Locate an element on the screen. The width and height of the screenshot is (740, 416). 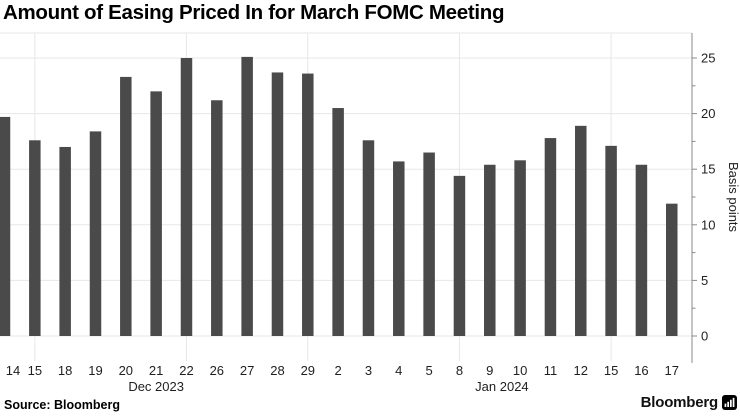
bloomberg-logo: Bloomberg is located at coordinates (689, 402).